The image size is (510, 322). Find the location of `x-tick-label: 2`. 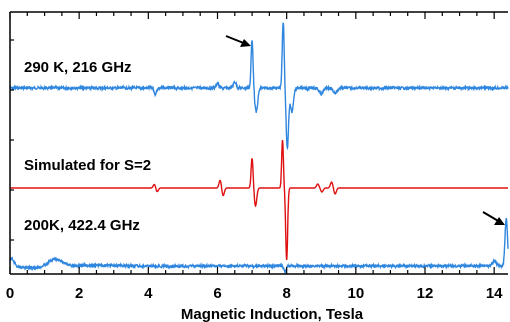

x-tick-label: 2 is located at coordinates (79, 293).